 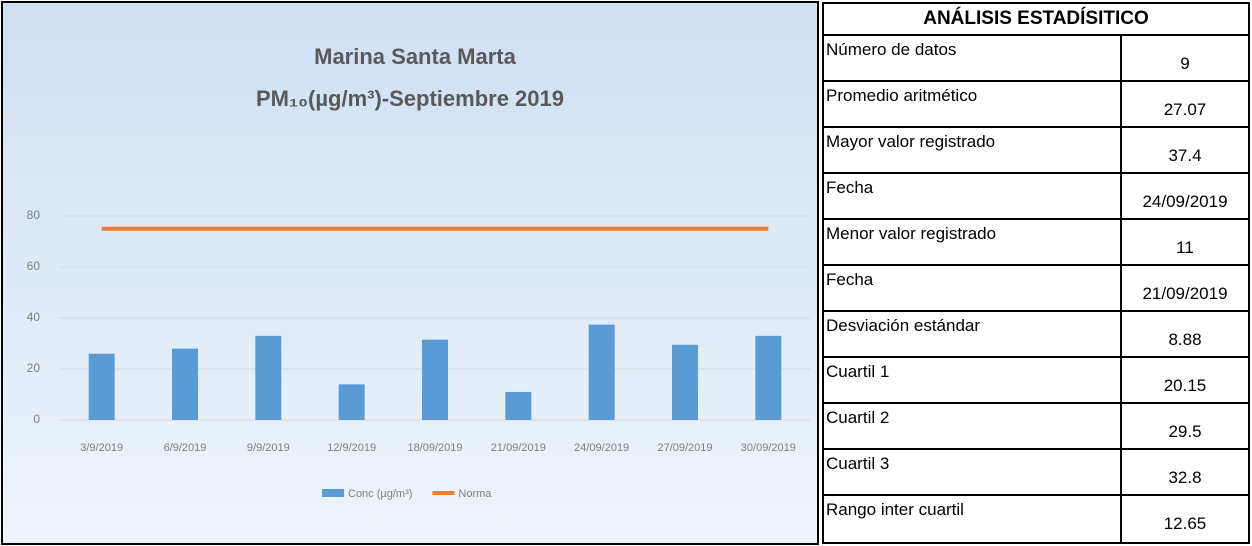 I want to click on table-row: Desviación estándar 8.88, so click(x=1036, y=335).